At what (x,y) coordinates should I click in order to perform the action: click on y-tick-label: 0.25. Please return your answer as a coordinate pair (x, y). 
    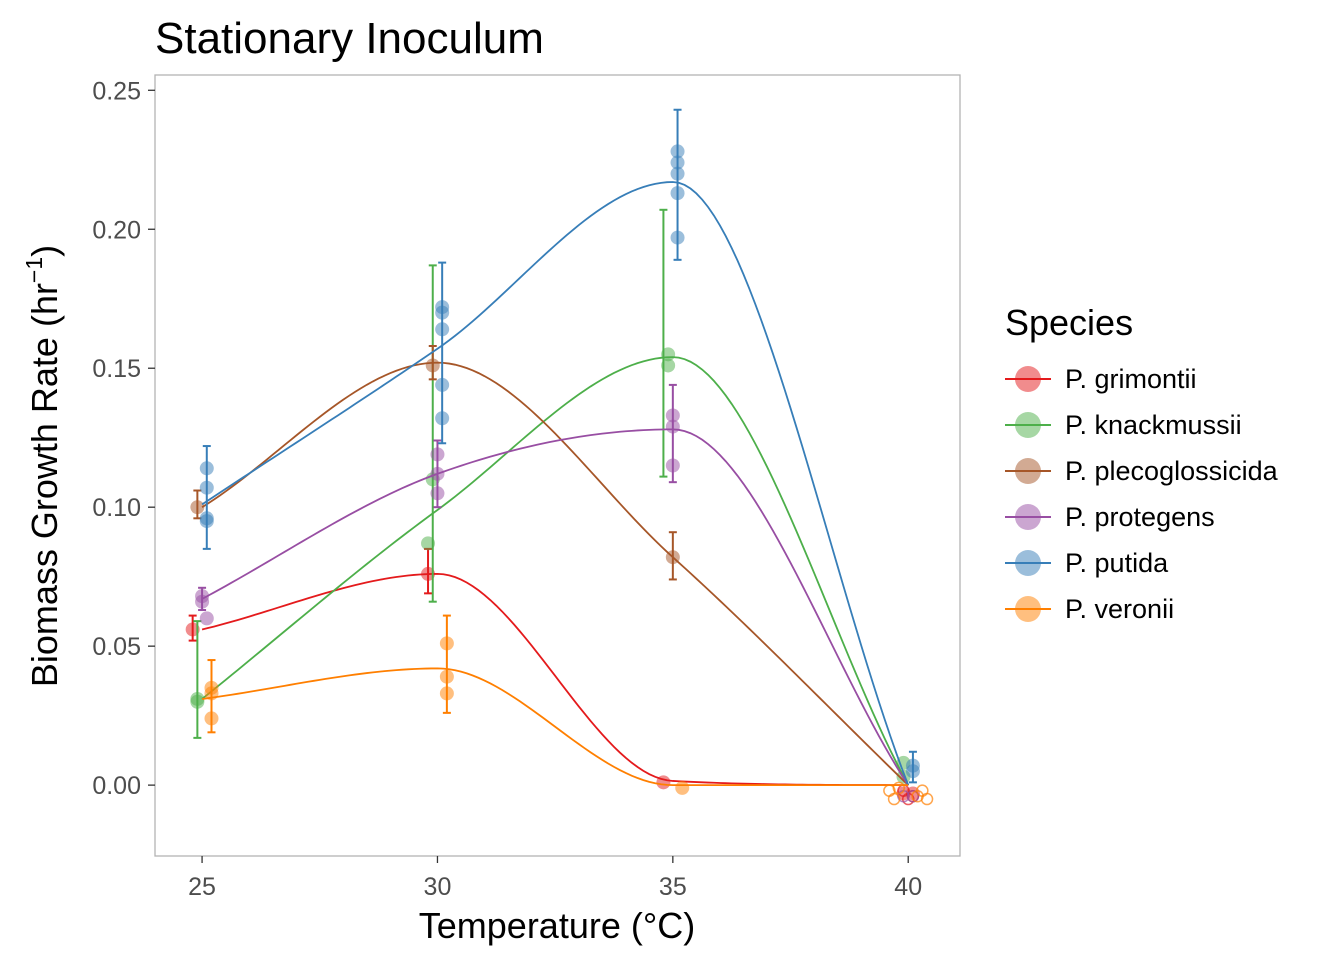
    Looking at the image, I should click on (116, 91).